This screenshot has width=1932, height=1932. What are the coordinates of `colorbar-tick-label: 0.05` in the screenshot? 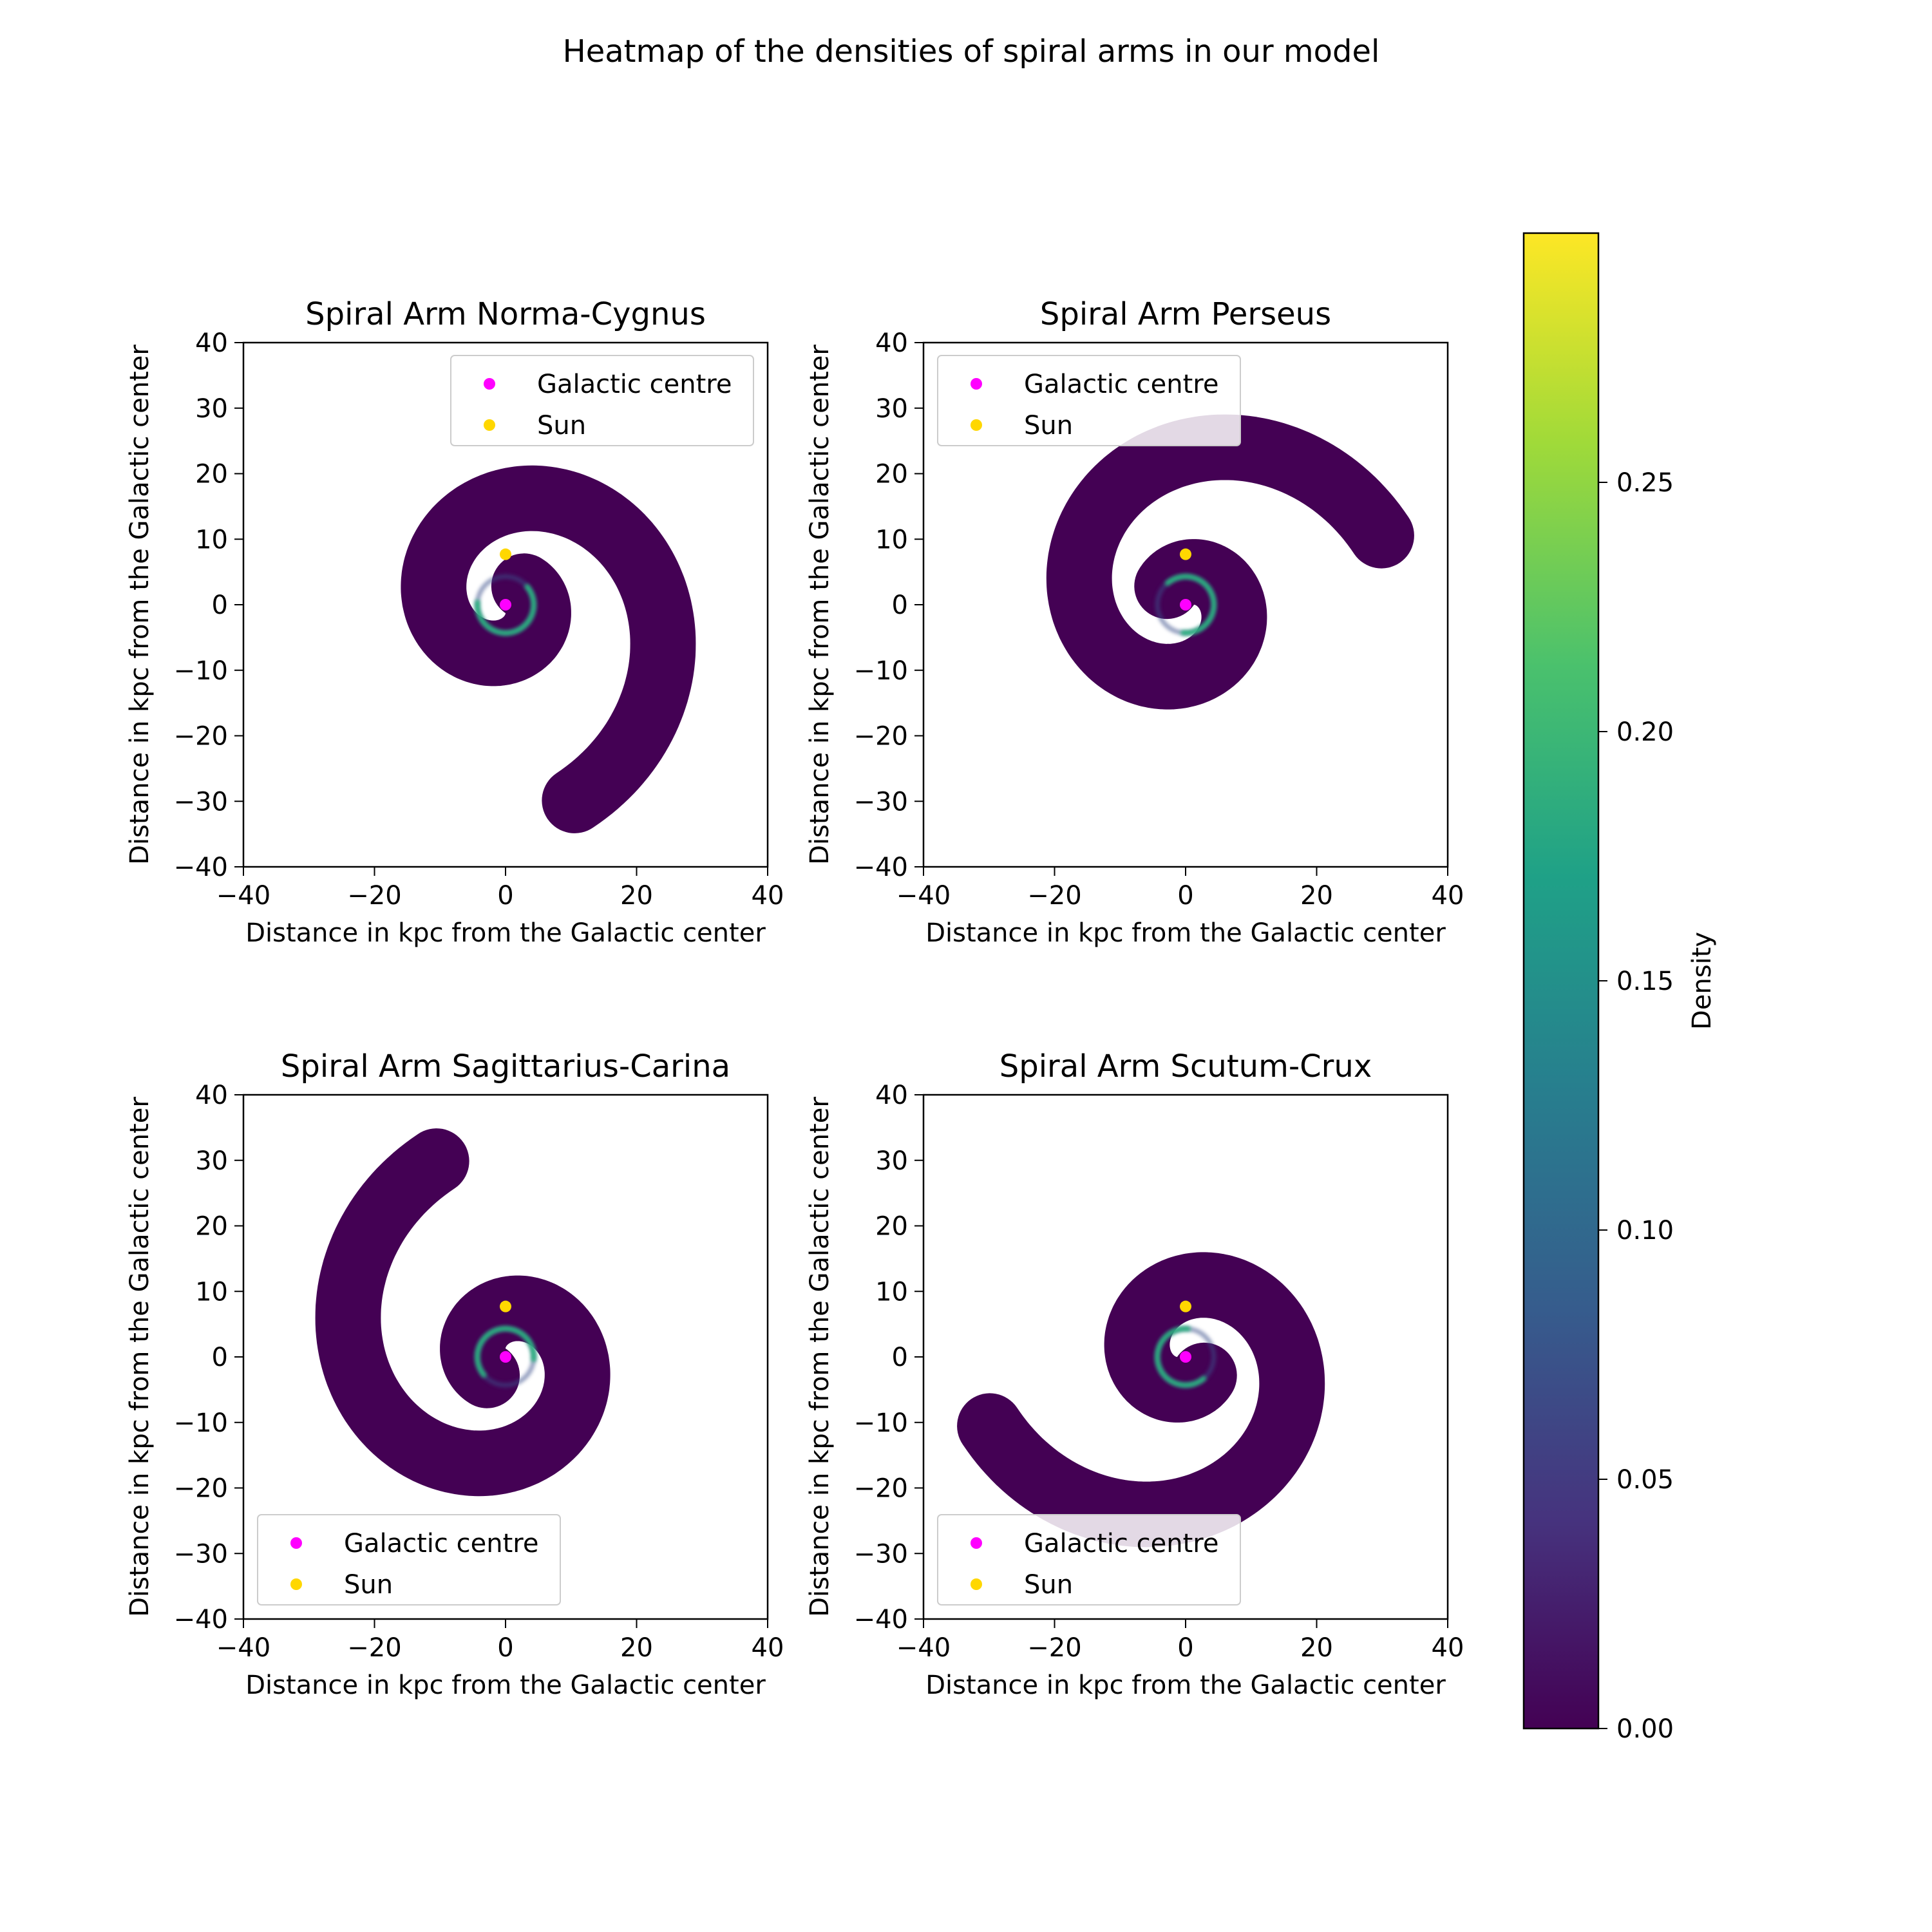 It's located at (1645, 1480).